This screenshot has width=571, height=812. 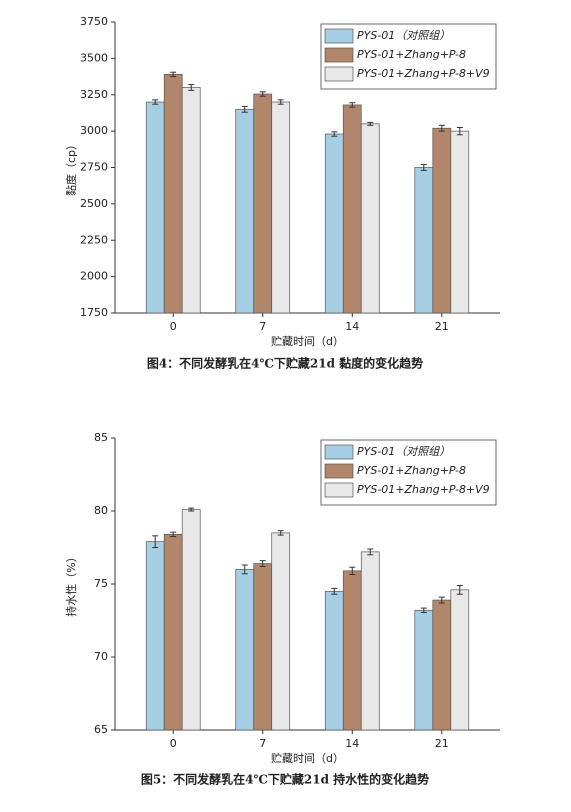 I want to click on y-tick-label: 1750, so click(x=94, y=312).